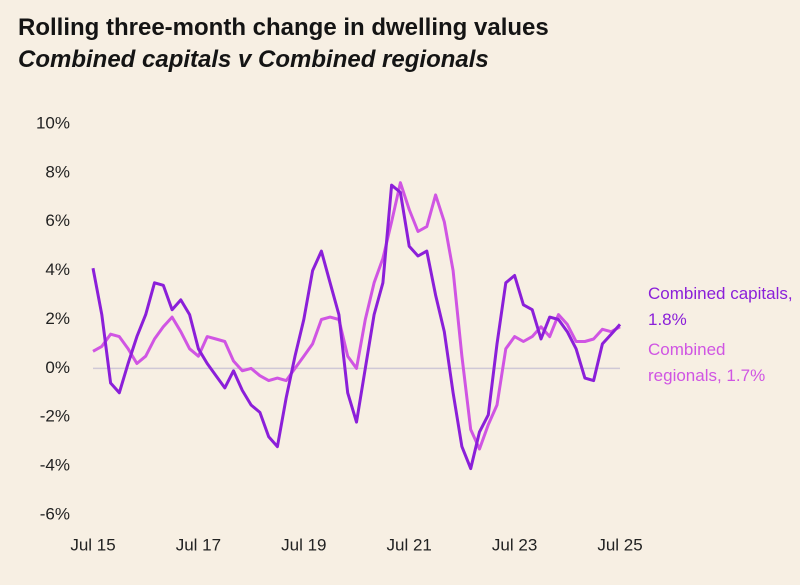 The width and height of the screenshot is (800, 585). Describe the element at coordinates (55, 416) in the screenshot. I see `y-tick-label: -2%` at that location.